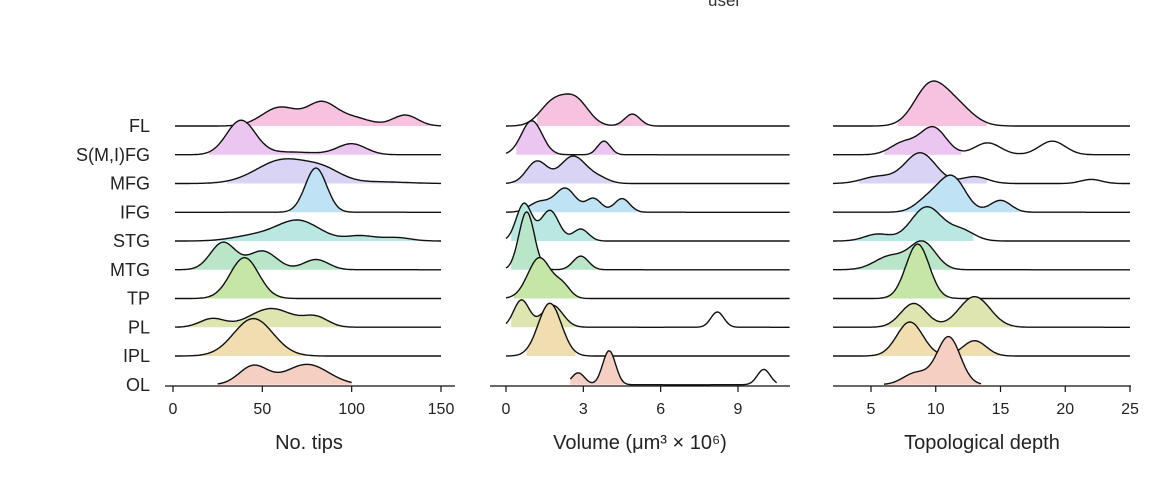  Describe the element at coordinates (138, 385) in the screenshot. I see `row-label-OL: OL` at that location.